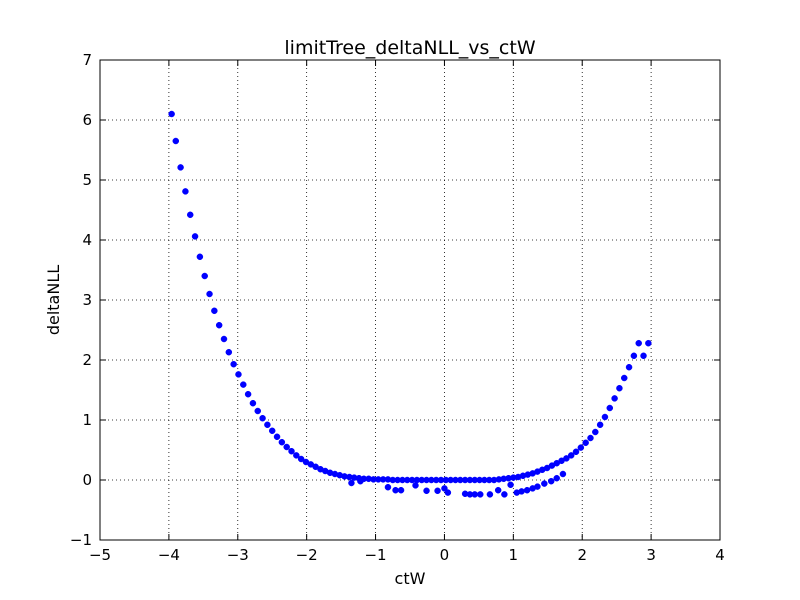  I want to click on y-tick-label: 5, so click(87, 180).